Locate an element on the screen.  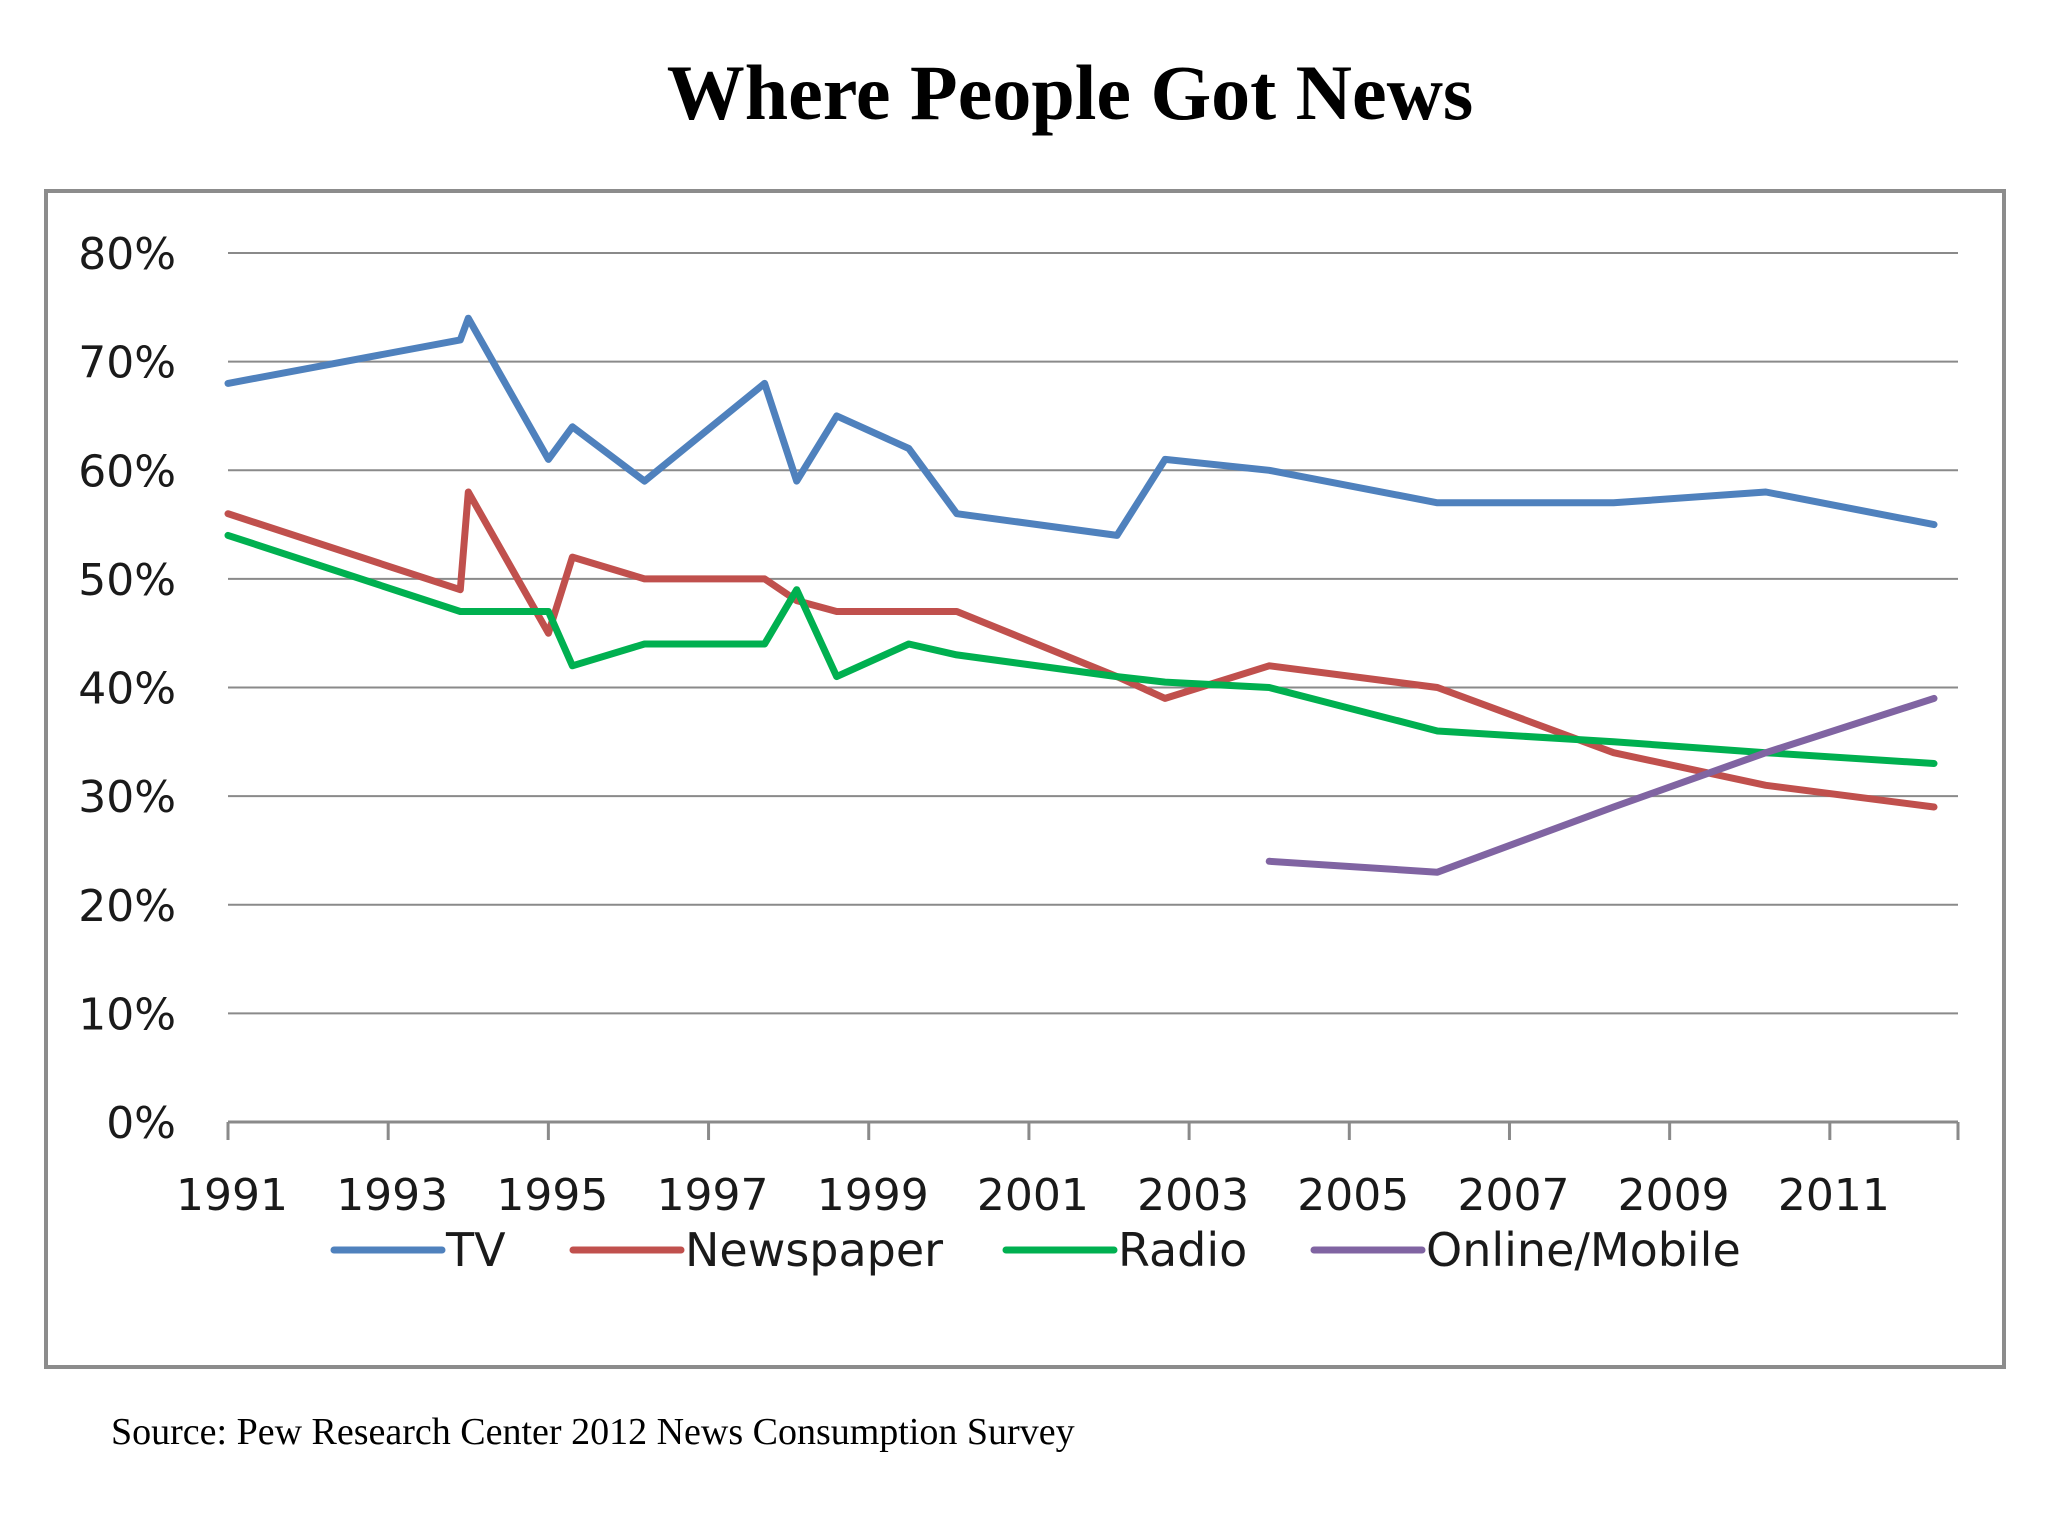
series-line-online-mobile is located at coordinates (1601, 785).